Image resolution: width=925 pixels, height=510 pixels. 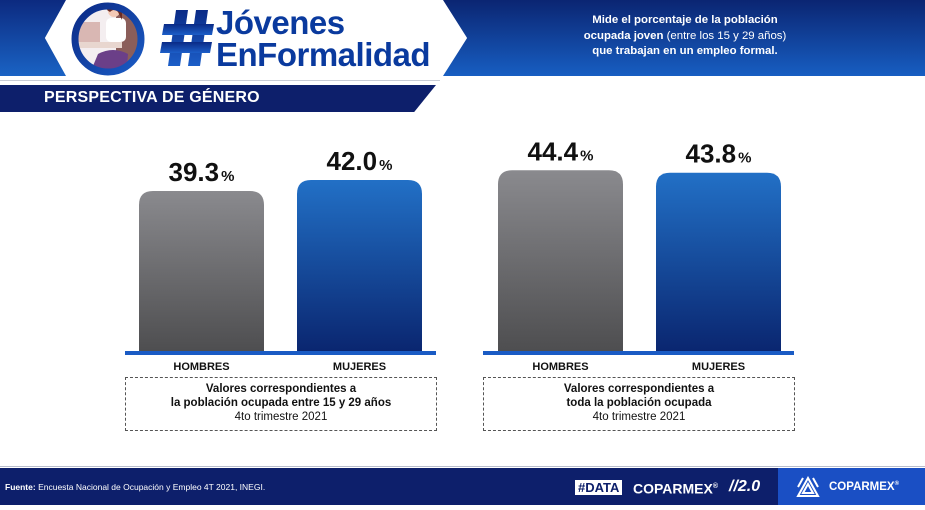 I want to click on chart2-note-period: 4to trimestre 2021, so click(x=639, y=417).